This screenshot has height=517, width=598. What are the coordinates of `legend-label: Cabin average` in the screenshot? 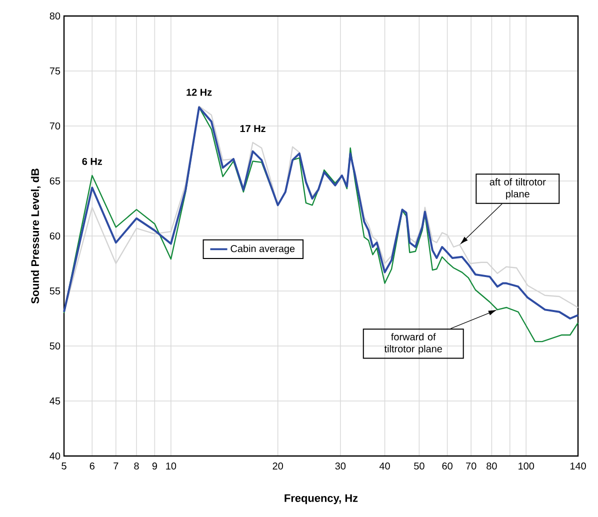 It's located at (262, 249).